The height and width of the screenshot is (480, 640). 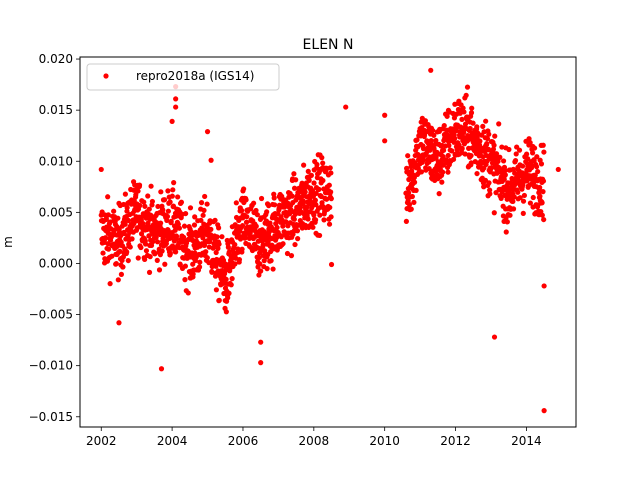 I want to click on y-tick-label: 0.020, so click(x=56, y=59).